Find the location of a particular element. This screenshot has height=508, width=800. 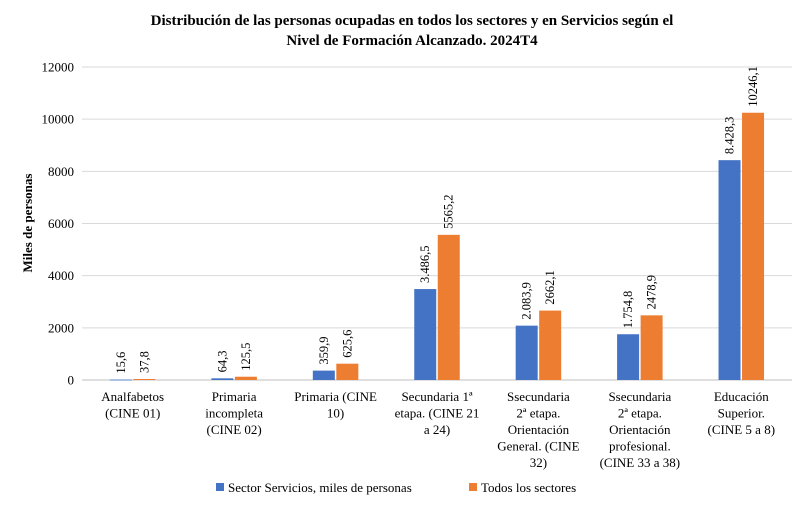

data-label: 2.083,9 is located at coordinates (527, 301).